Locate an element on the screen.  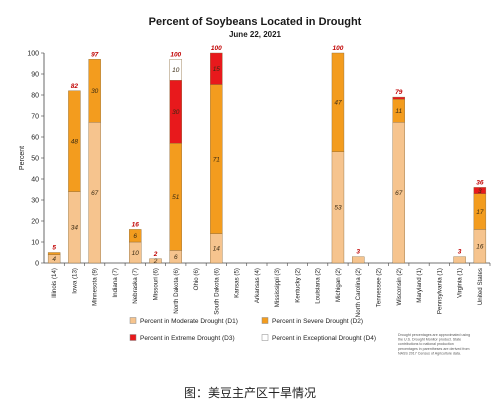
x-tick-label: United States is located at coordinates (480, 286).